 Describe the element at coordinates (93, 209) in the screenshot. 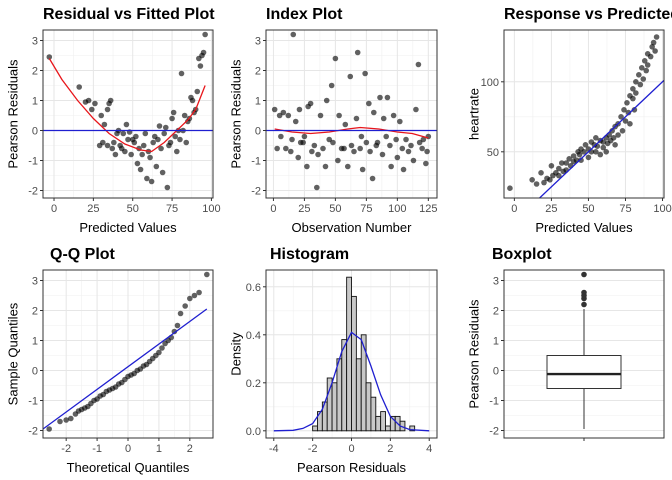

I see `x-tick-label: 25` at that location.